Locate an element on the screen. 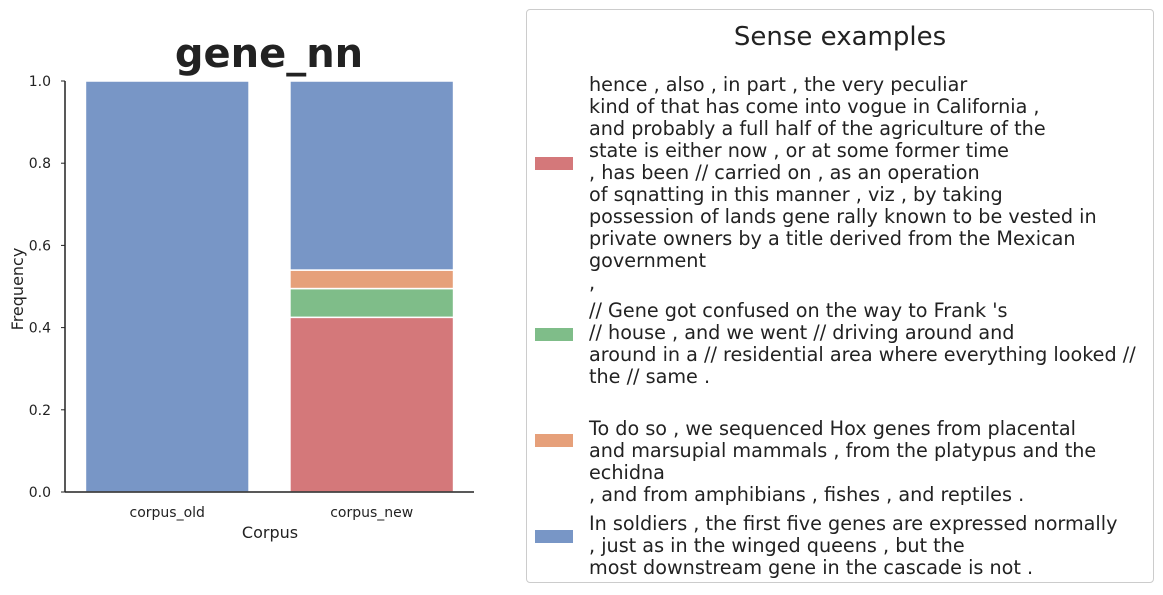 The width and height of the screenshot is (1163, 595). x-tick-labels: corpus_old corpus_new is located at coordinates (272, 513).